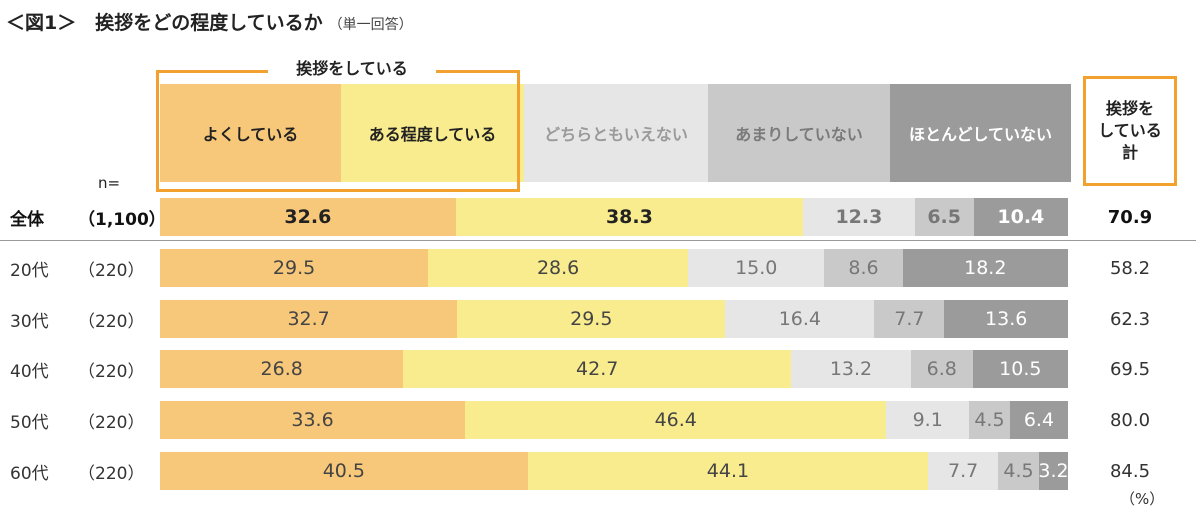 This screenshot has width=1200, height=516. I want to click on bar-segment: 26.8, so click(282, 369).